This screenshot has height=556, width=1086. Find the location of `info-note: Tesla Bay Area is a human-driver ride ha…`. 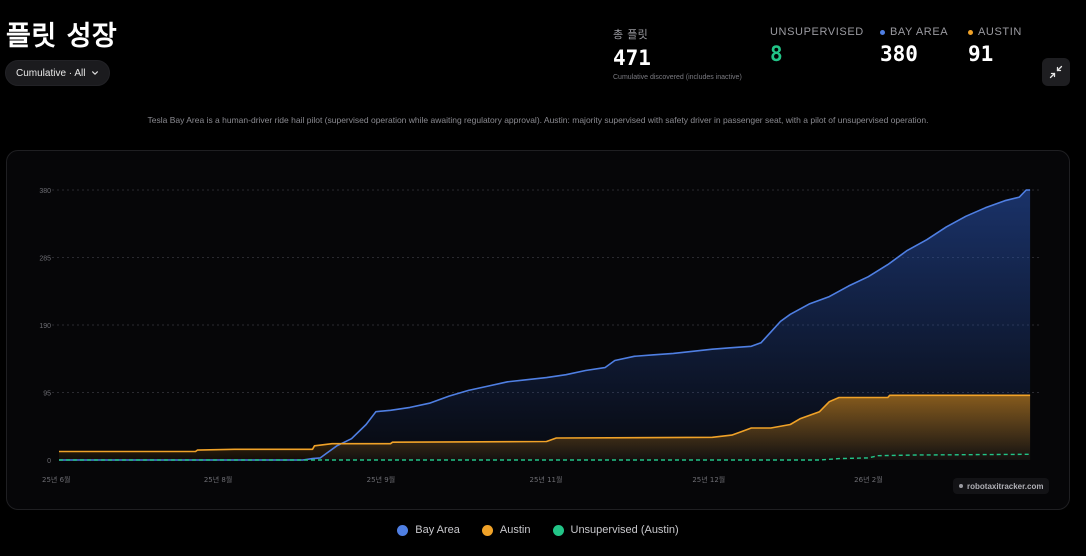

info-note: Tesla Bay Area is a human-driver ride ha… is located at coordinates (538, 120).